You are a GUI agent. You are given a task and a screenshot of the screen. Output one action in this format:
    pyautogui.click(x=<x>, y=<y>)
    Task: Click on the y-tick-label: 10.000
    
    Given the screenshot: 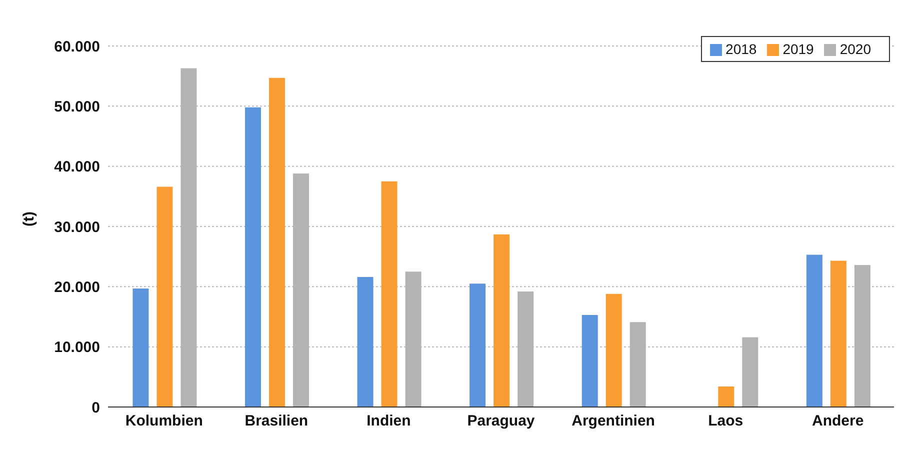 What is the action you would take?
    pyautogui.click(x=77, y=347)
    